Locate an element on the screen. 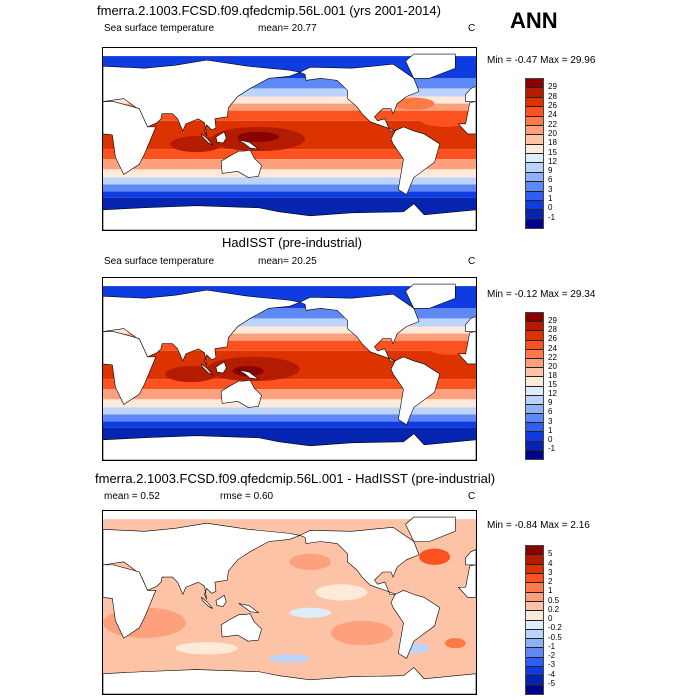 The height and width of the screenshot is (700, 700). colorbar-tick-label: 0.2 is located at coordinates (554, 609).